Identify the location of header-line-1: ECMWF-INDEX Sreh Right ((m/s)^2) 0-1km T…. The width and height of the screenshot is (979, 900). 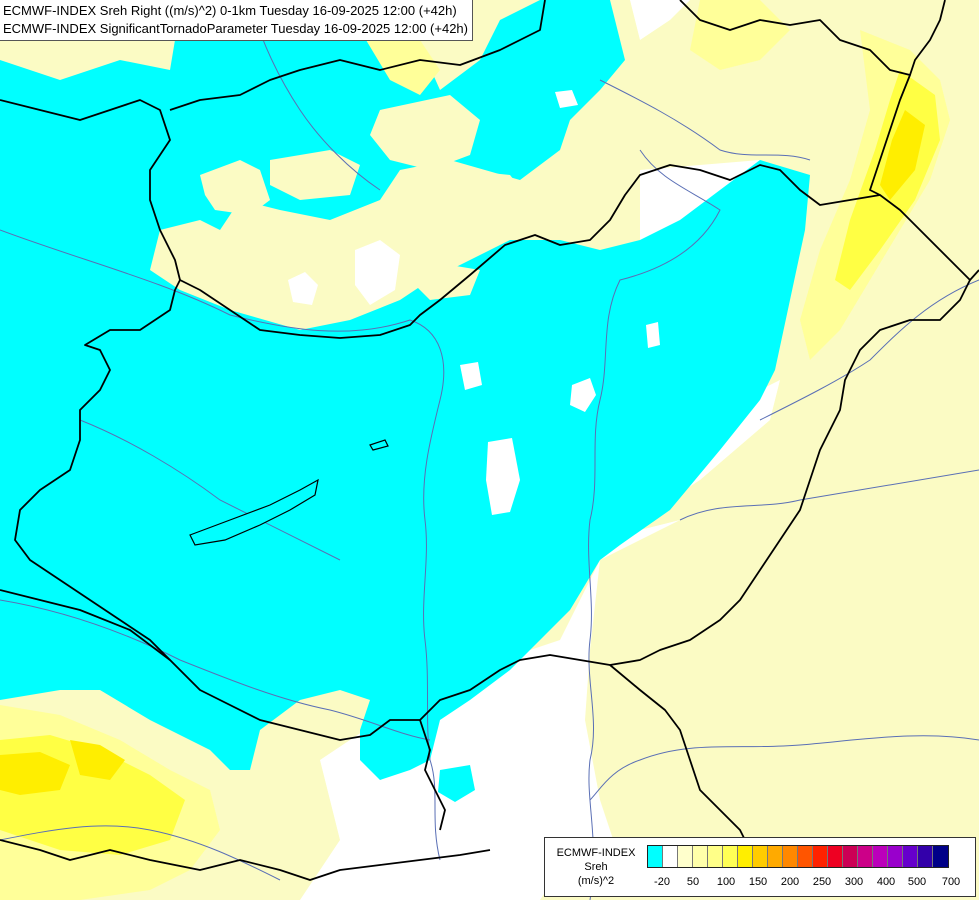
(230, 10).